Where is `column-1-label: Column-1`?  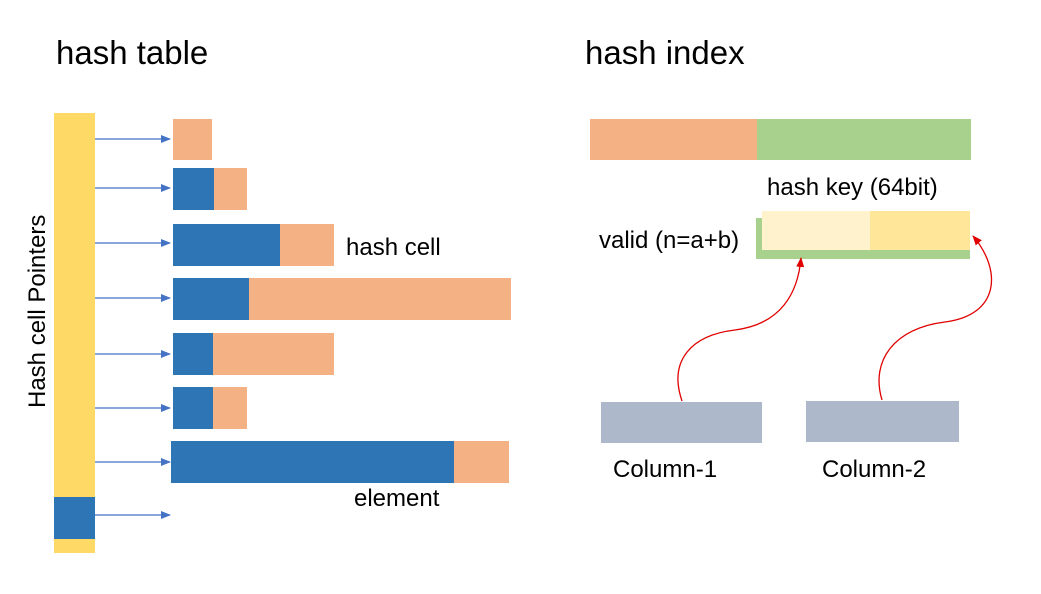 column-1-label: Column-1 is located at coordinates (665, 469).